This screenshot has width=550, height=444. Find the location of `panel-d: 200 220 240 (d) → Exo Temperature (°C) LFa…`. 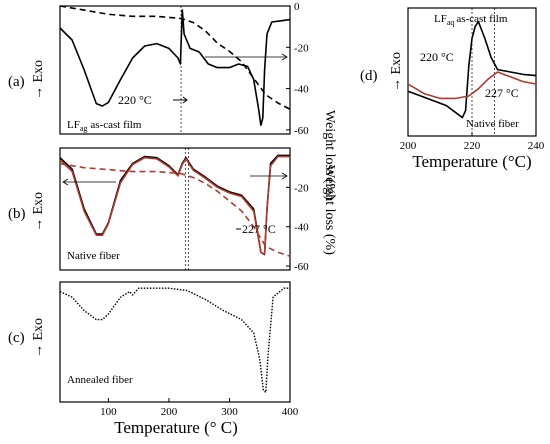

panel-d: 200 220 240 (d) → Exo Temperature (°C) LFa… is located at coordinates (452, 89).